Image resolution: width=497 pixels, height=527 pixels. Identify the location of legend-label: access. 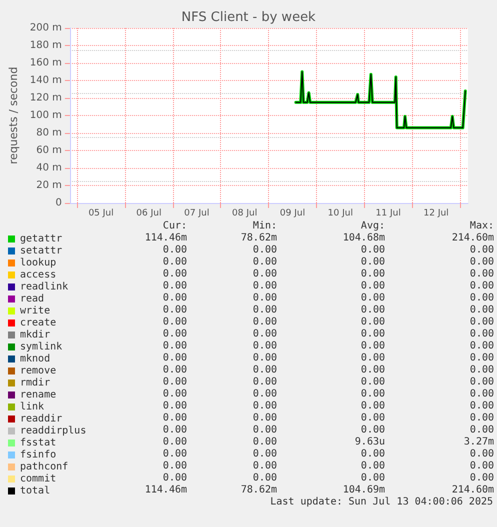
(38, 275).